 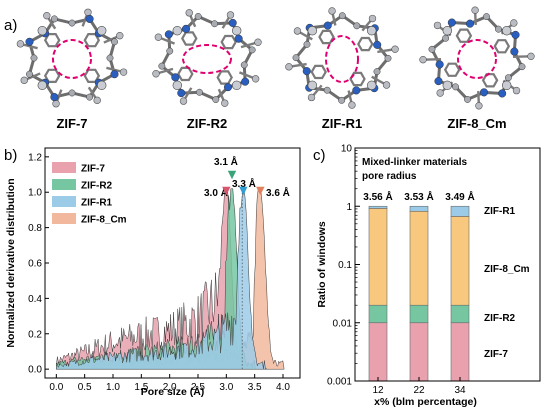 I want to click on y-tick-label: 0.4, so click(x=35, y=299).